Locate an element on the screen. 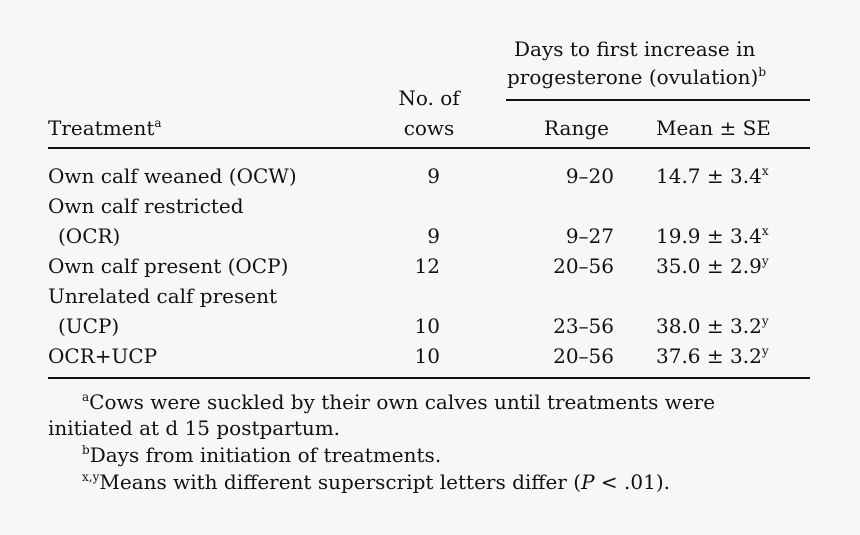 This screenshot has height=535, width=860. treatment-header-superscript: a is located at coordinates (158, 123).